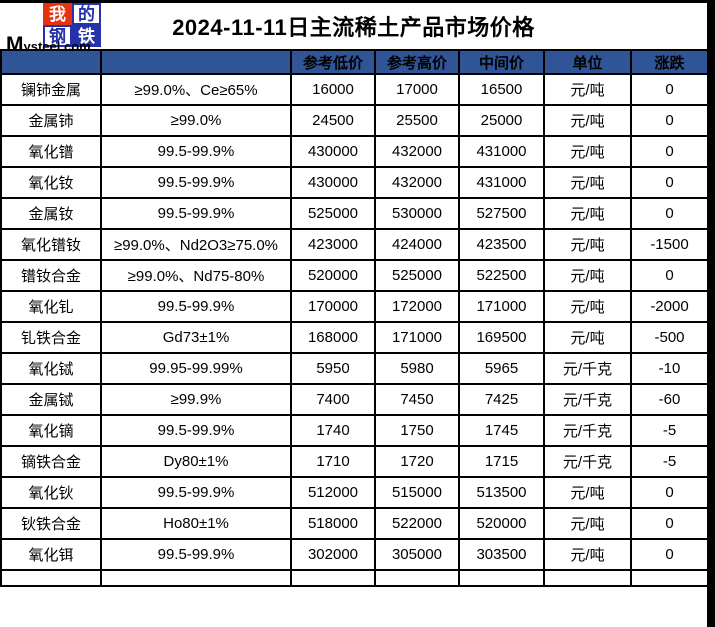  I want to click on page-title: 2024-11-11日主流稀土产品市场价格, so click(353, 27).